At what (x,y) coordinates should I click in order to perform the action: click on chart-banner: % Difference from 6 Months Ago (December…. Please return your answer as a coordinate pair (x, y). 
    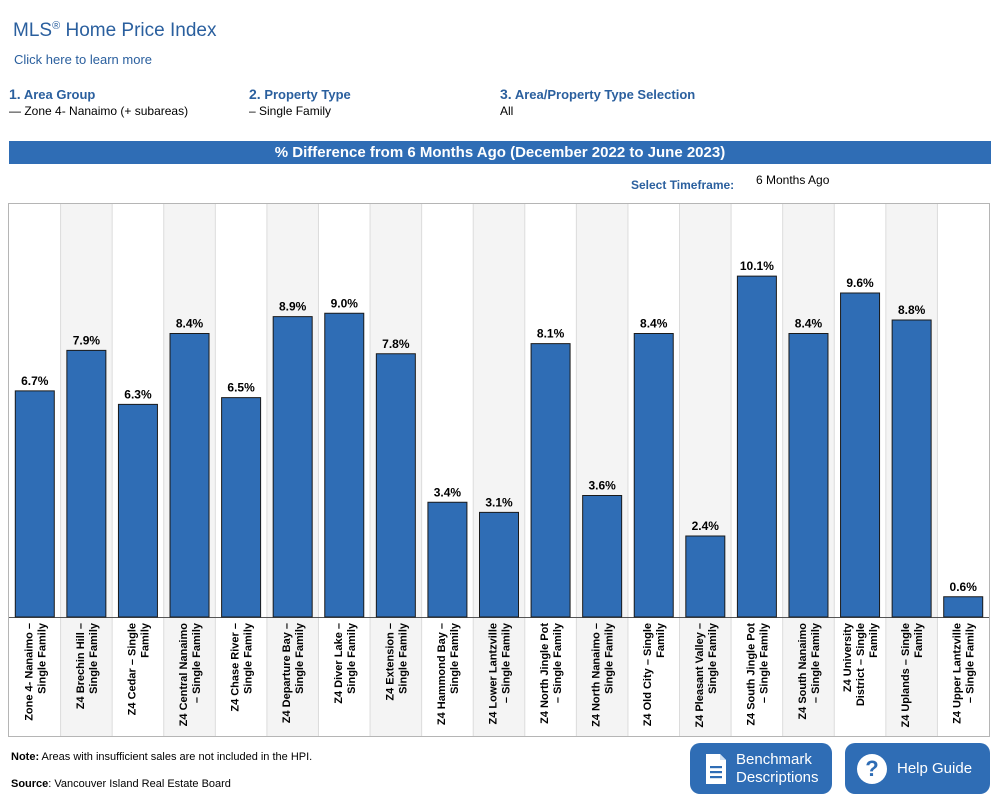
    Looking at the image, I should click on (500, 152).